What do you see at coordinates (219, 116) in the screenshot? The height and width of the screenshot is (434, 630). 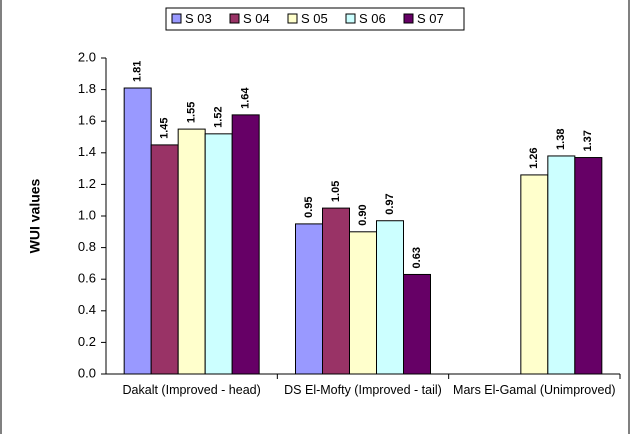 I see `data-label: 1.52` at bounding box center [219, 116].